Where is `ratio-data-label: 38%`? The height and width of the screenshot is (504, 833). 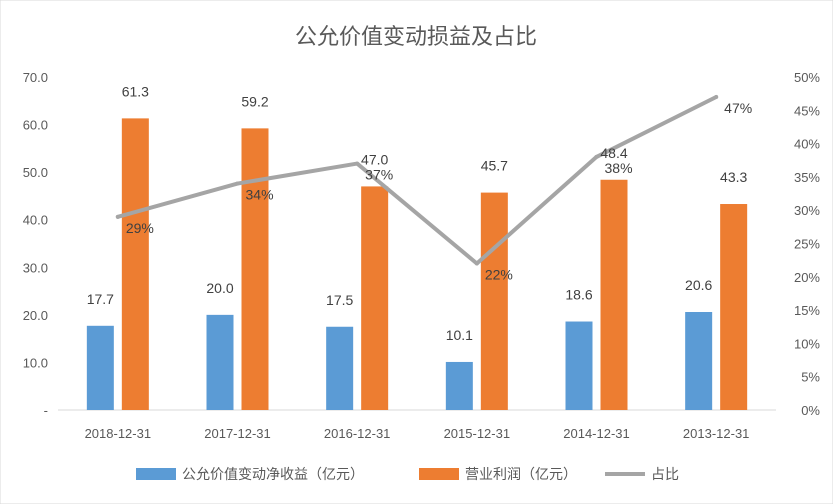 ratio-data-label: 38% is located at coordinates (619, 168).